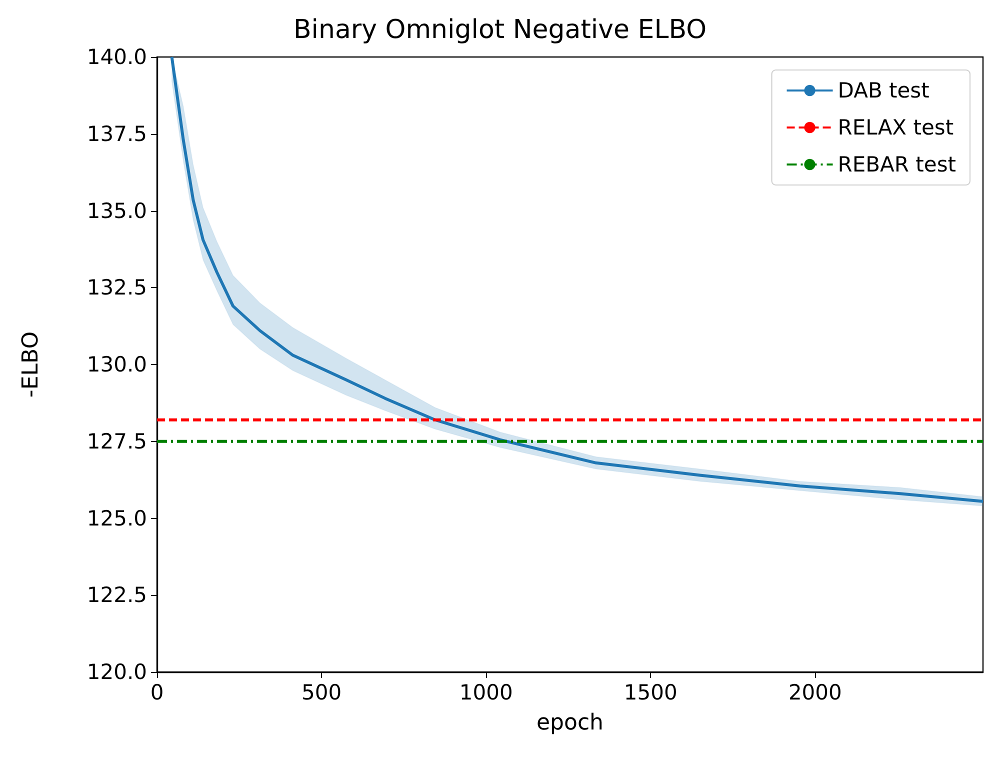 The width and height of the screenshot is (1000, 774). What do you see at coordinates (486, 692) in the screenshot?
I see `x-tick-label: 1000` at bounding box center [486, 692].